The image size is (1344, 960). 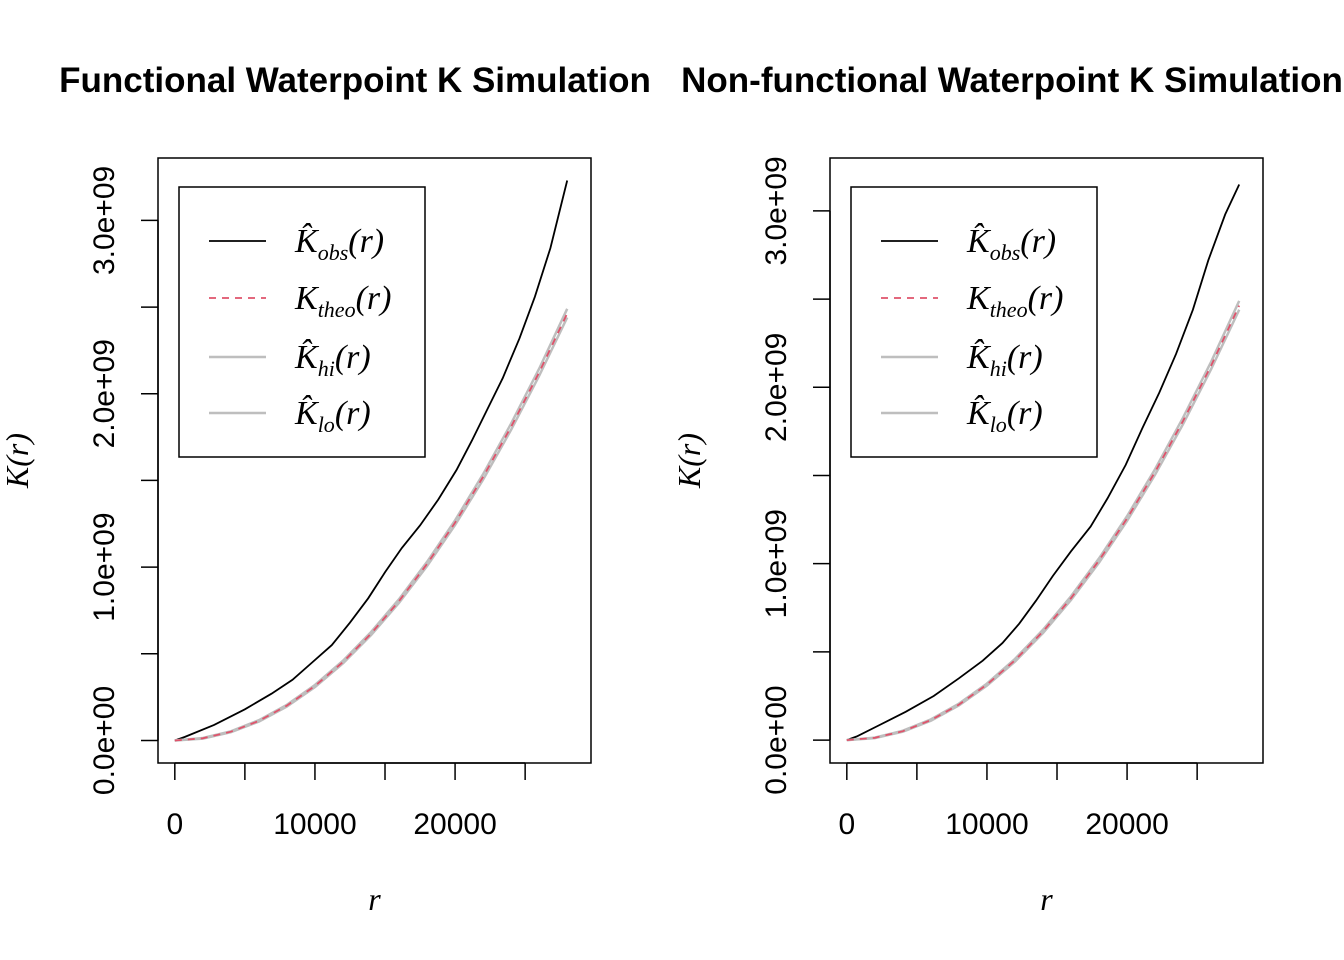 What do you see at coordinates (1012, 80) in the screenshot?
I see `chart-title: Non-functional Waterpoint K Simulation` at bounding box center [1012, 80].